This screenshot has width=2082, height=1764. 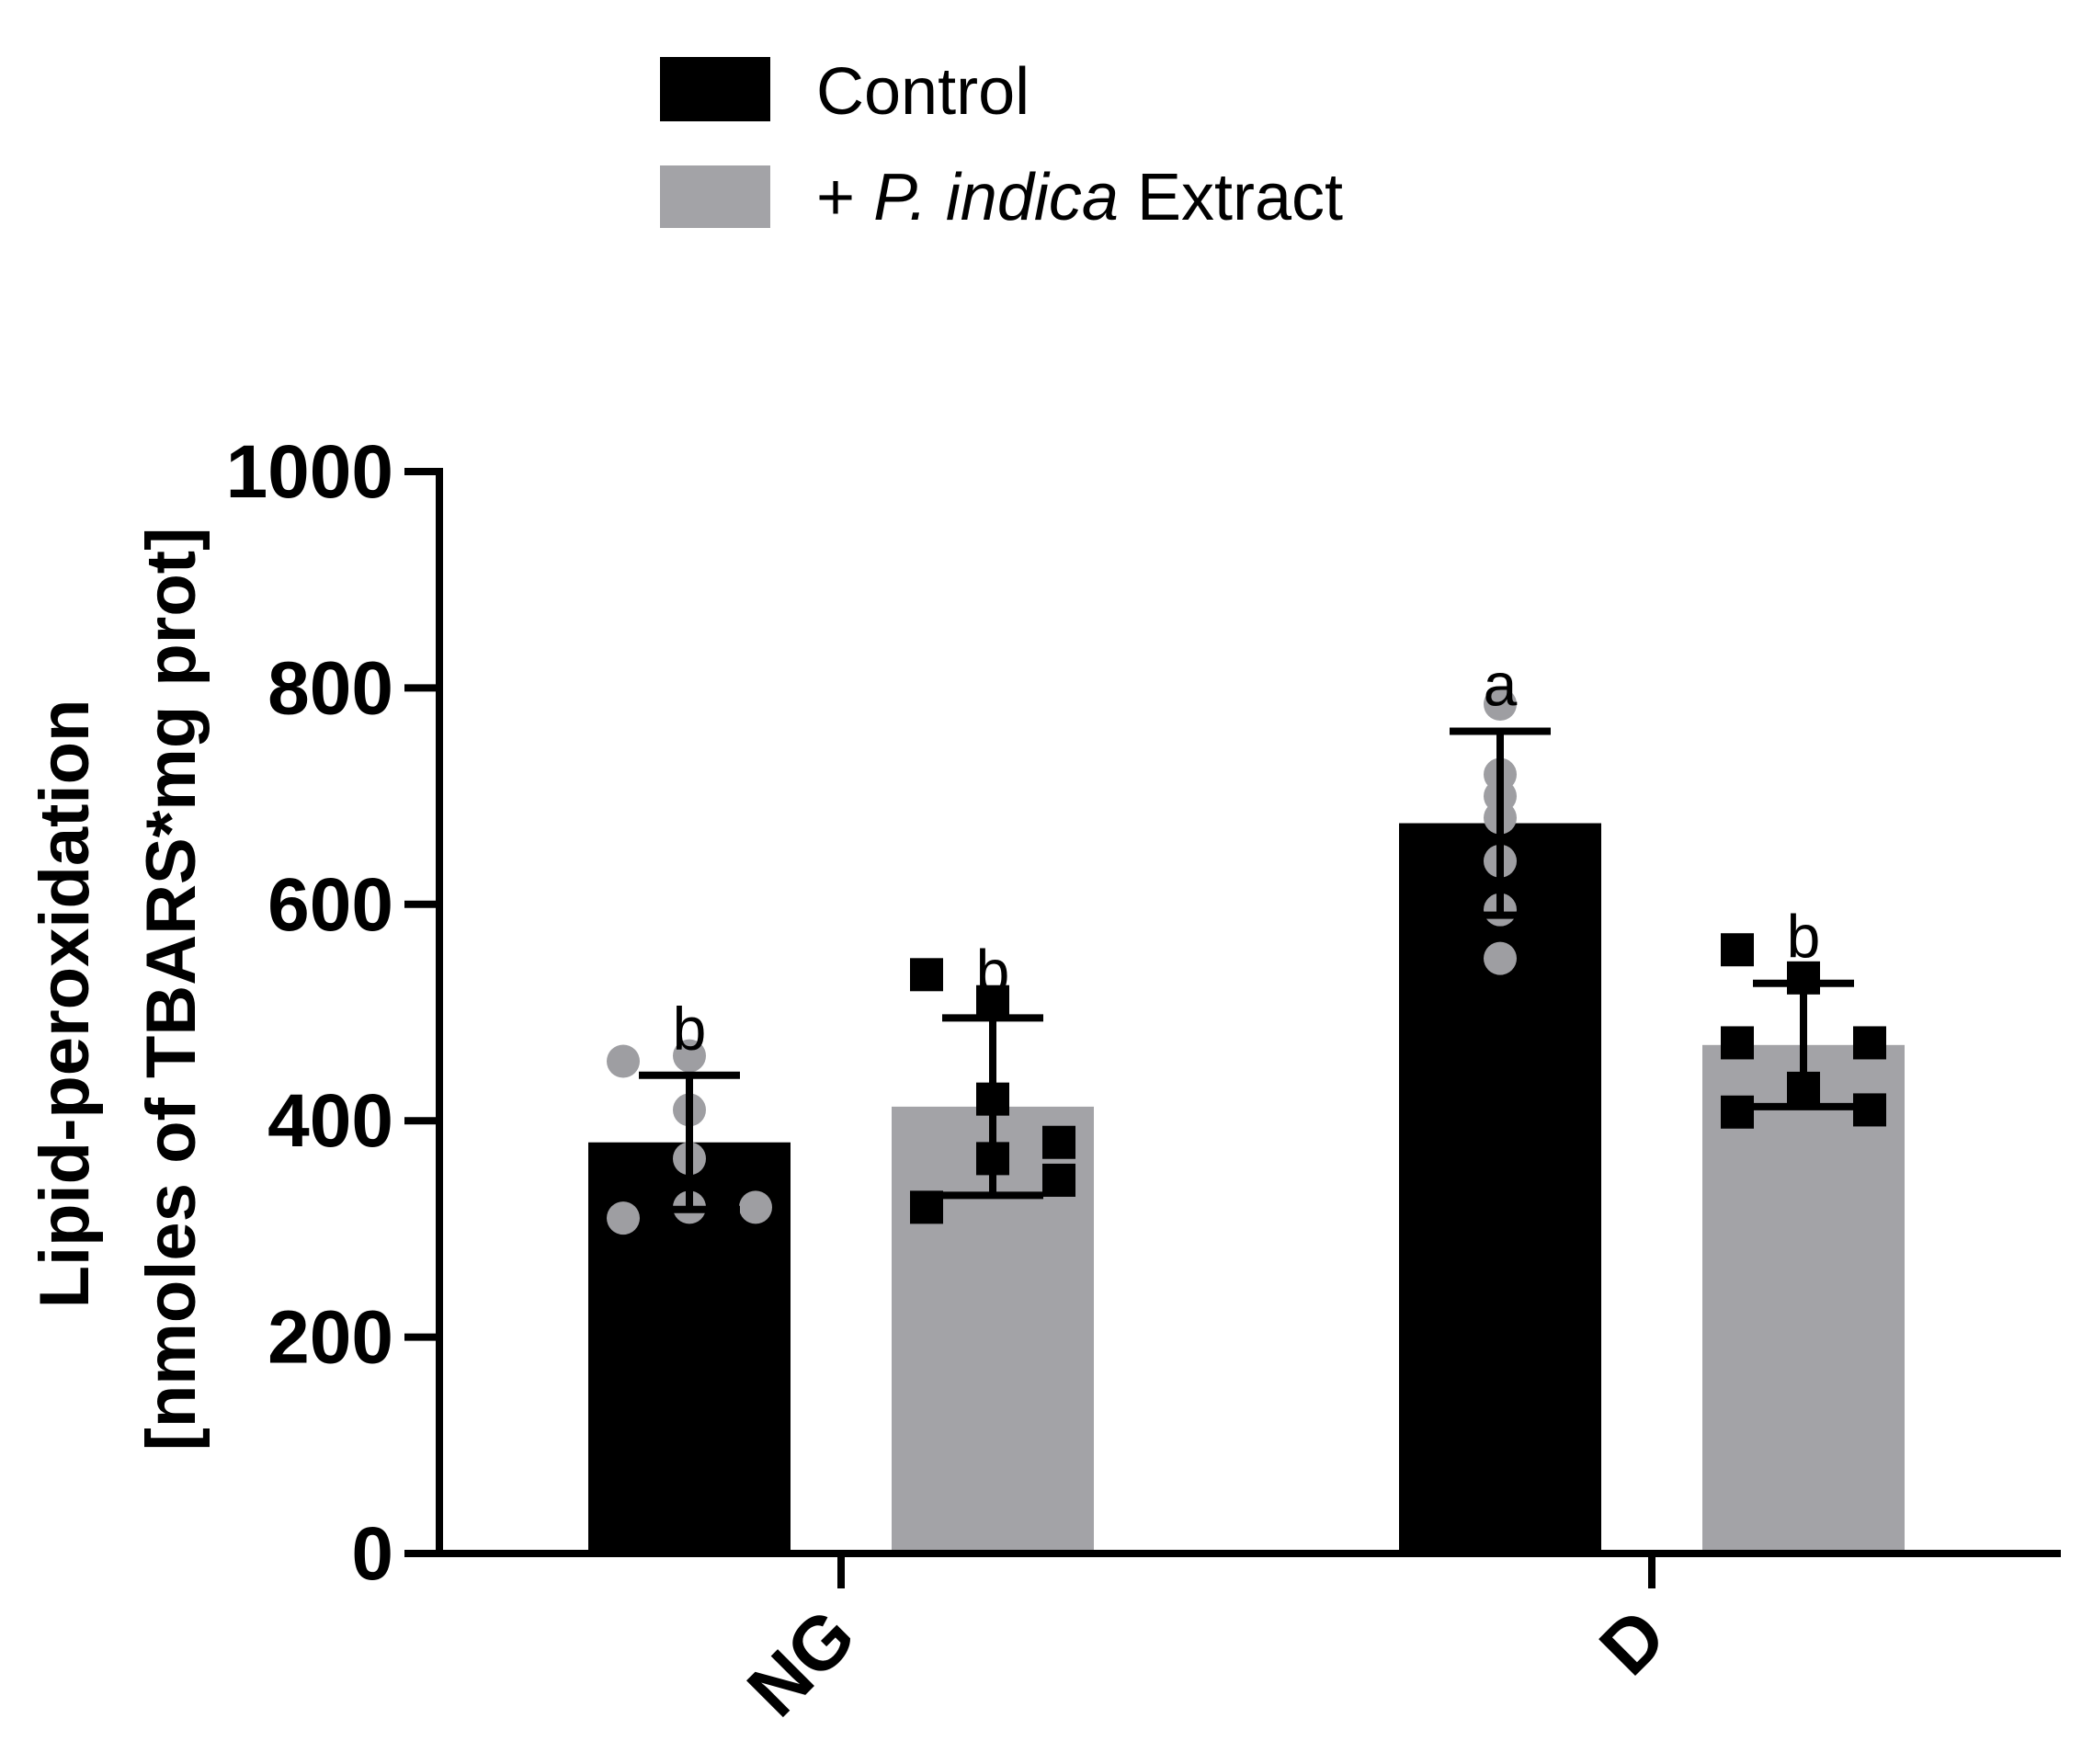 I want to click on significance-letter-d-series-1: b, so click(x=1804, y=937).